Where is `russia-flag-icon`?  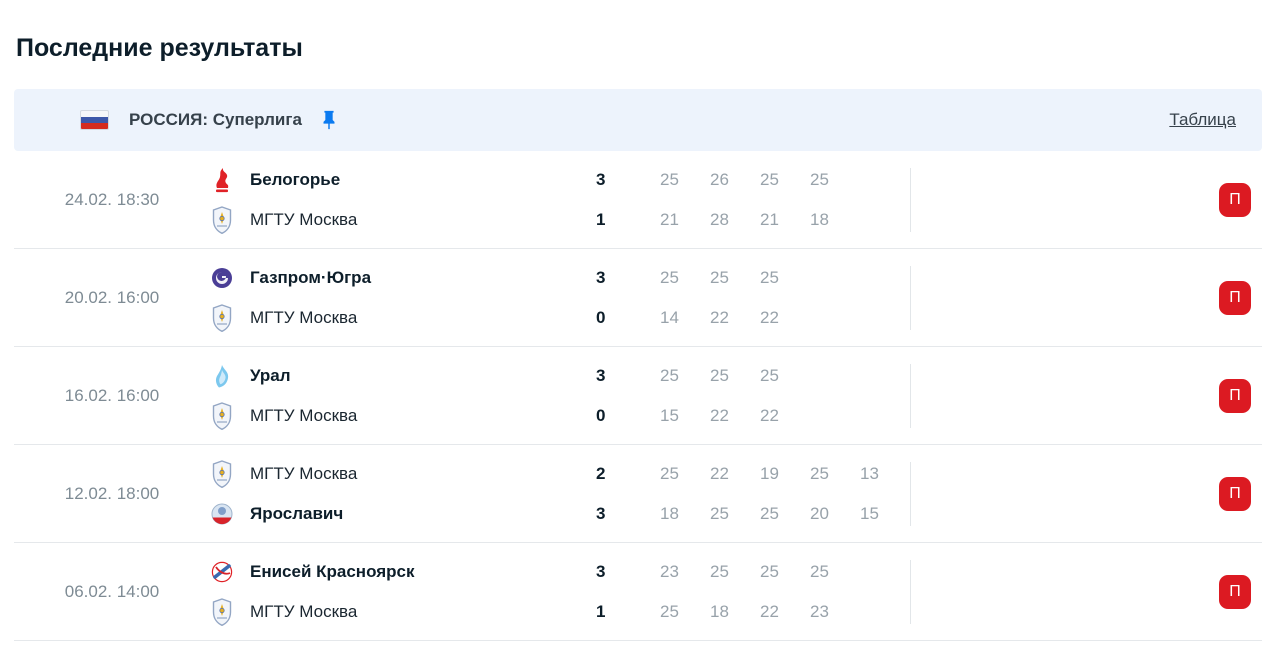 russia-flag-icon is located at coordinates (94, 120).